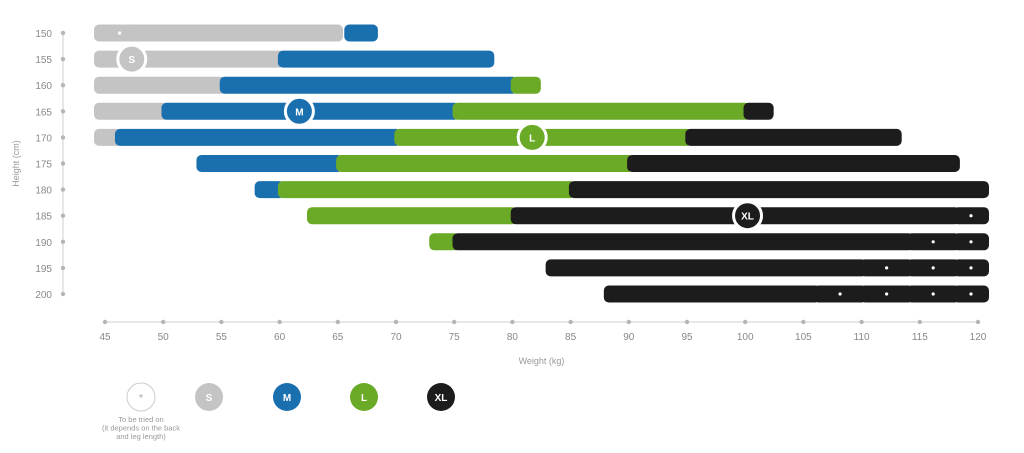 This screenshot has width=1024, height=453. I want to click on size-badge-label: XL, so click(747, 217).